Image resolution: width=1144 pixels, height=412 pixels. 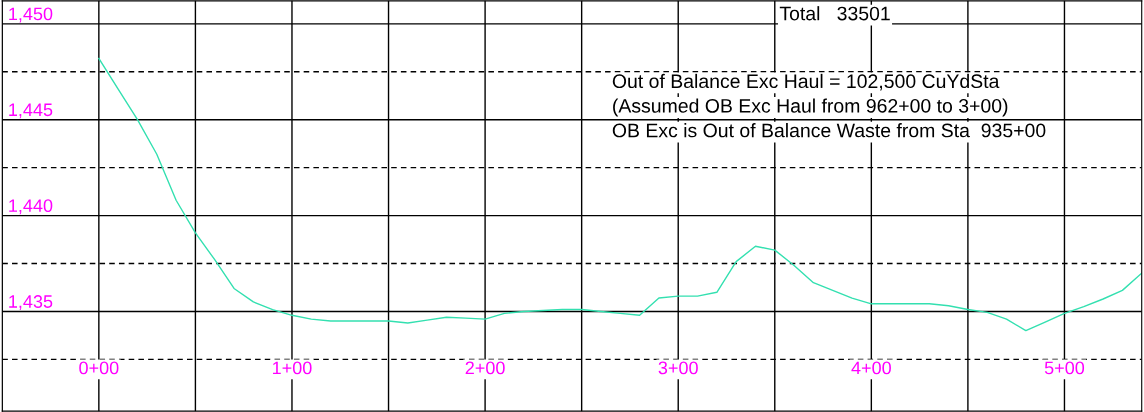 I want to click on x-tick-label: 5+00, so click(x=1064, y=368).